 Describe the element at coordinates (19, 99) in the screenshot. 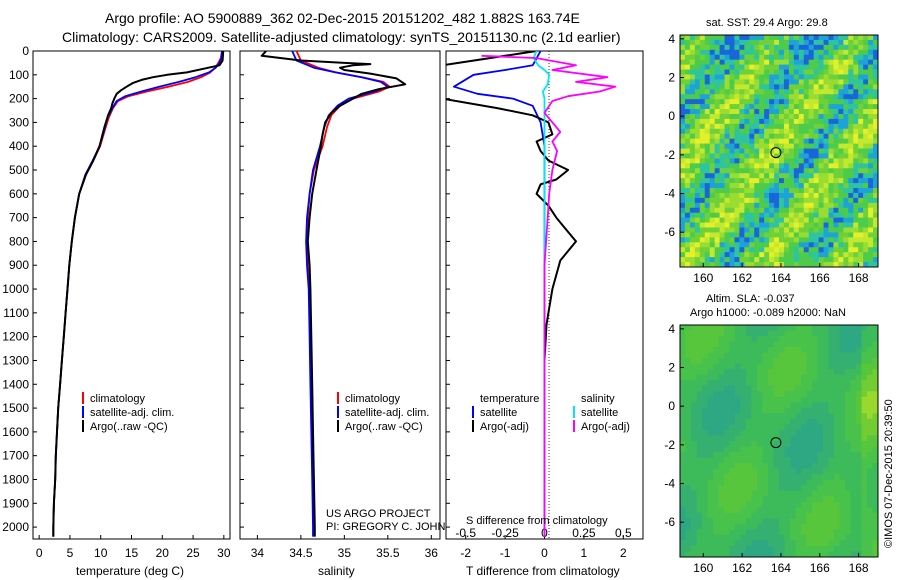

I see `y-tick-label: 200` at that location.